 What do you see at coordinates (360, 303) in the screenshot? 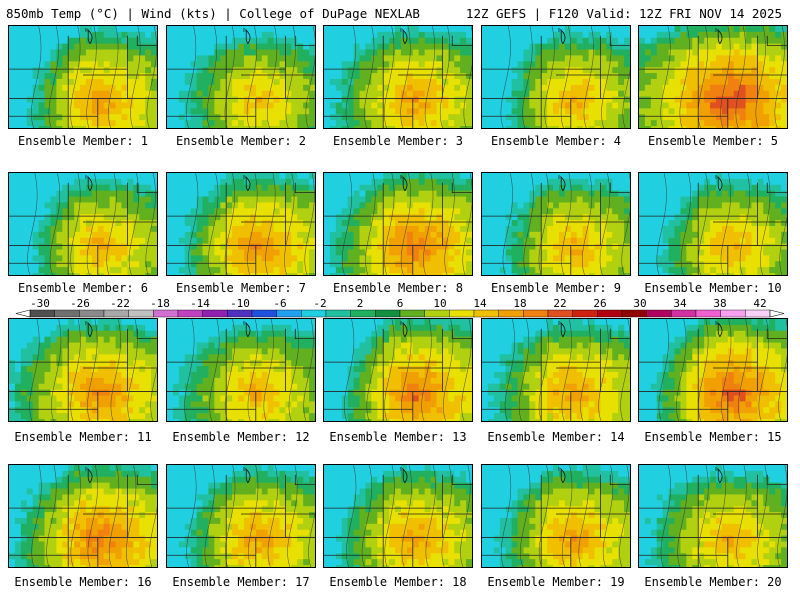
I see `colorbar-tick-label: 2` at bounding box center [360, 303].